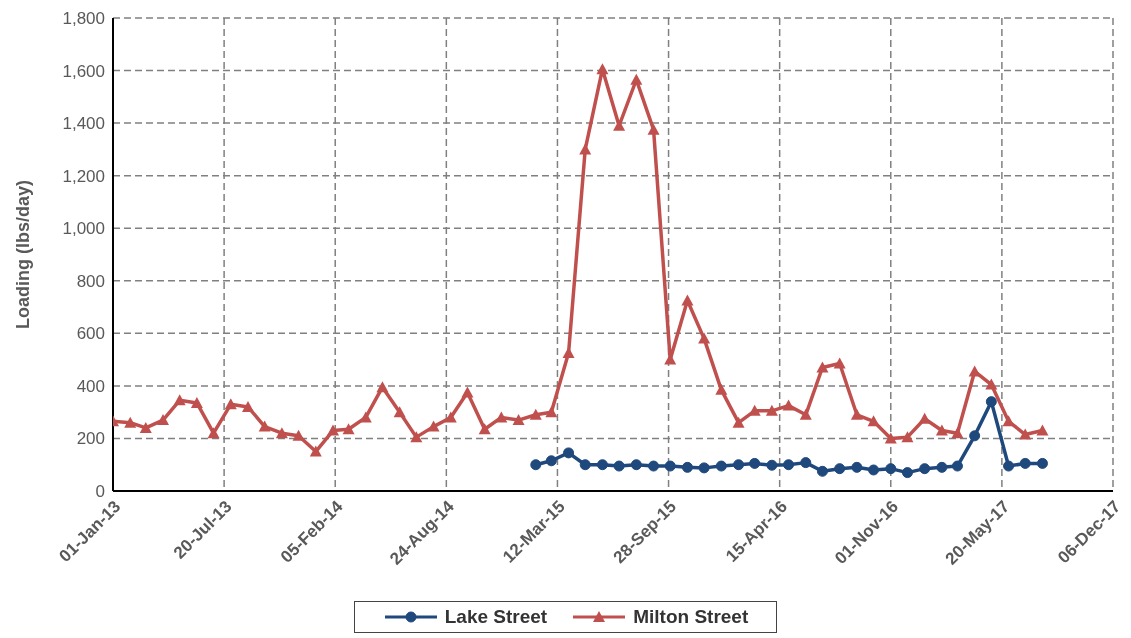 The height and width of the screenshot is (638, 1131). I want to click on y-tick-label: 200, so click(90, 439).